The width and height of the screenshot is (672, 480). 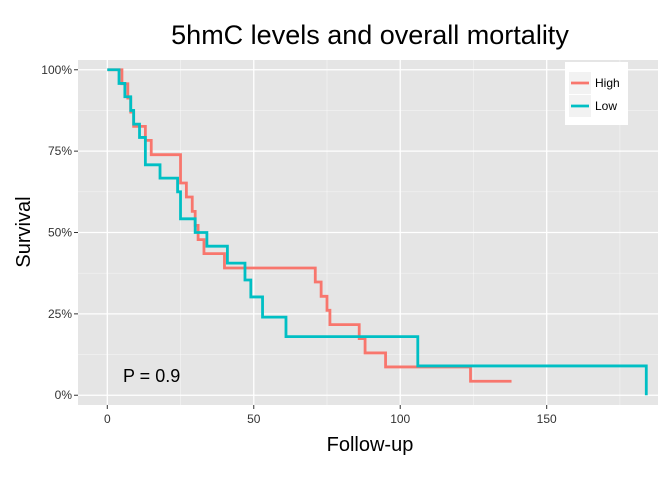 I want to click on x-tick-label: 150, so click(x=547, y=419).